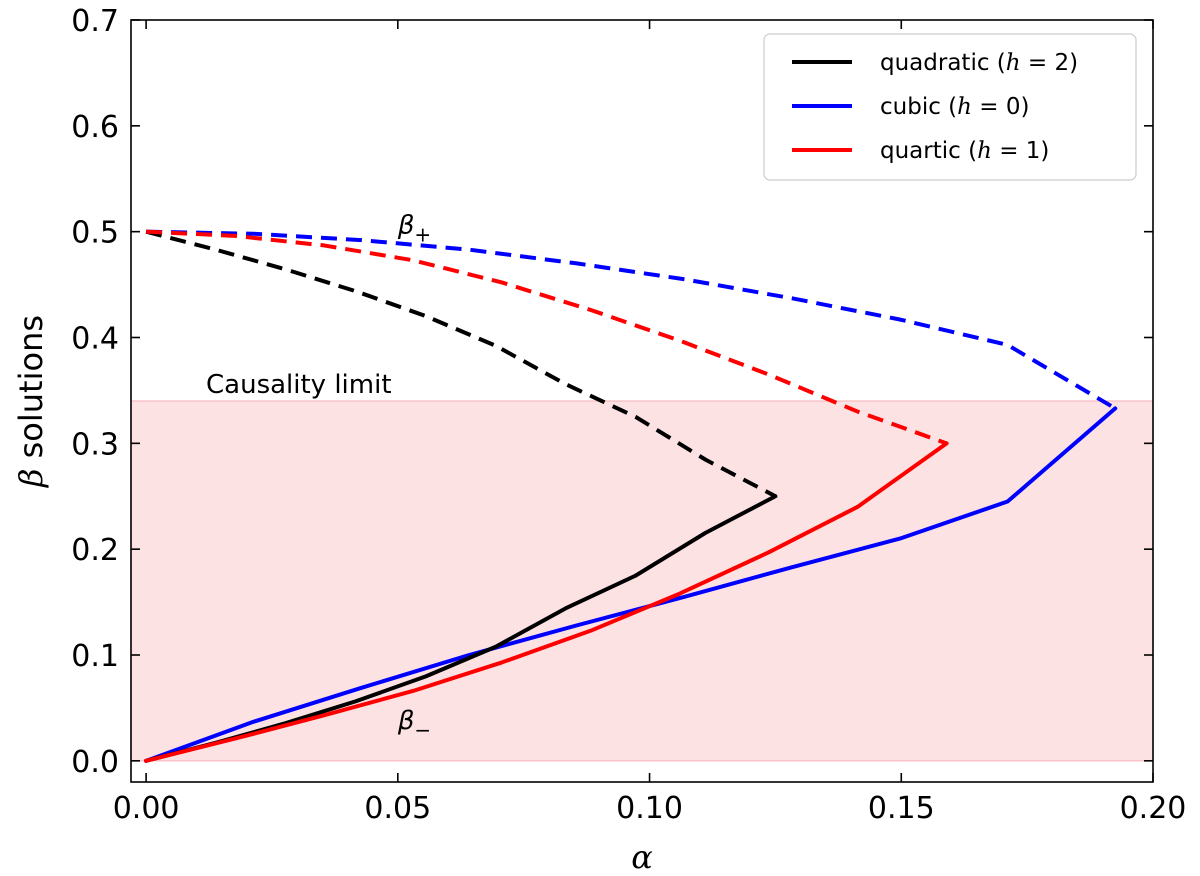 The width and height of the screenshot is (1200, 876). I want to click on beta-minus-label: β−, so click(414, 724).